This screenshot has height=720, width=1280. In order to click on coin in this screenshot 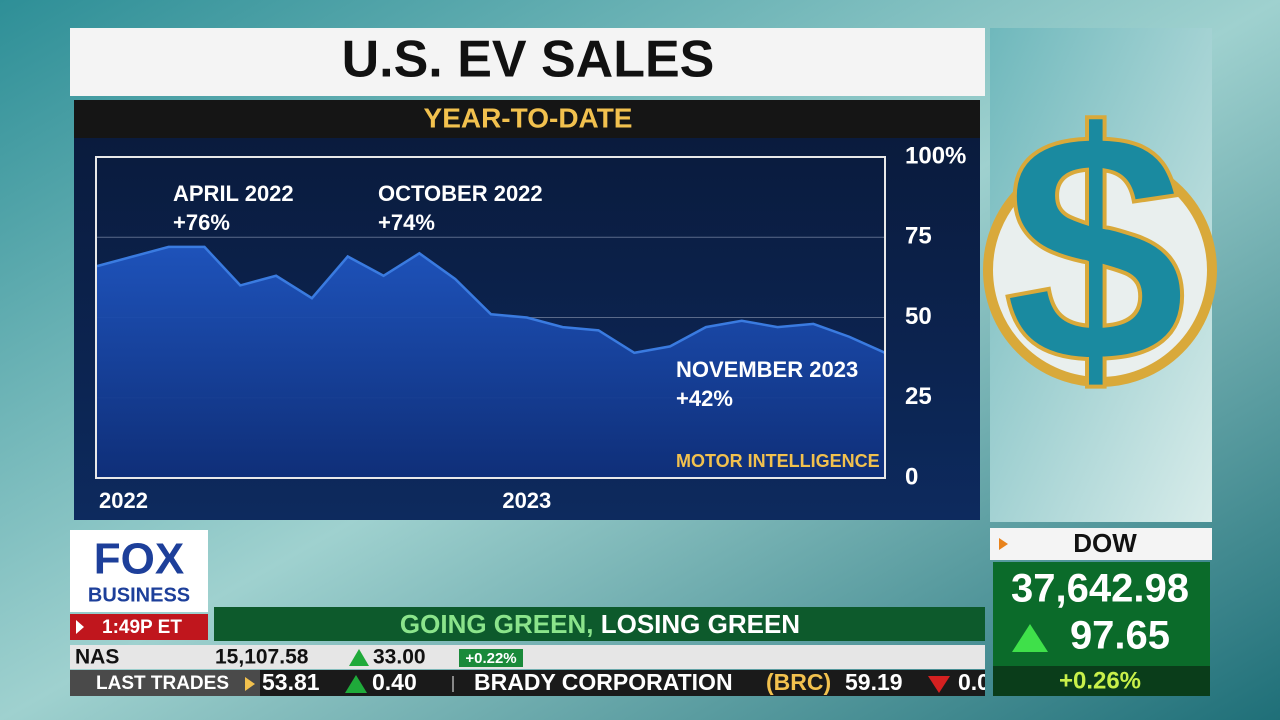, I will do `click(1100, 270)`.